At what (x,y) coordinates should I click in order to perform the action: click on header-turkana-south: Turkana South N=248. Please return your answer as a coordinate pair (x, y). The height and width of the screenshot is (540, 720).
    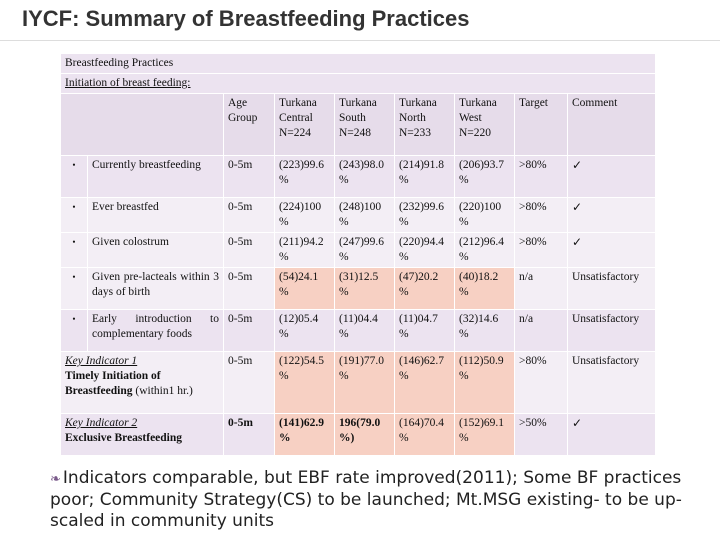
    Looking at the image, I should click on (364, 124).